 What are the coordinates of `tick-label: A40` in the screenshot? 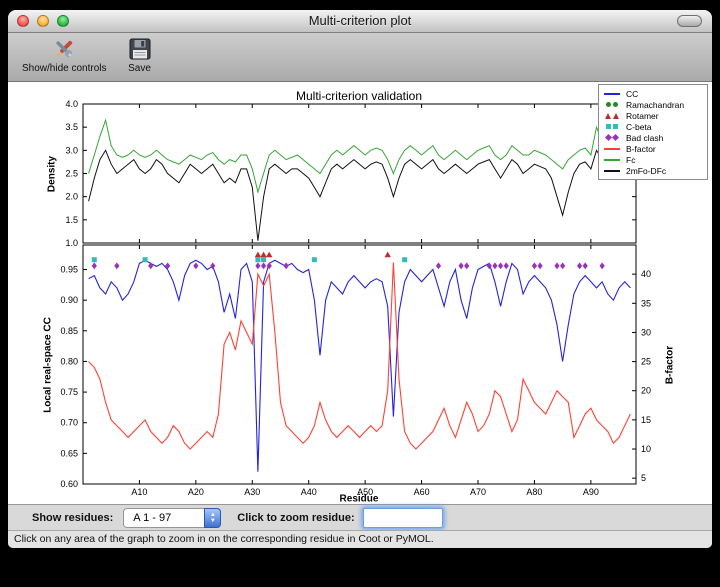 It's located at (309, 492).